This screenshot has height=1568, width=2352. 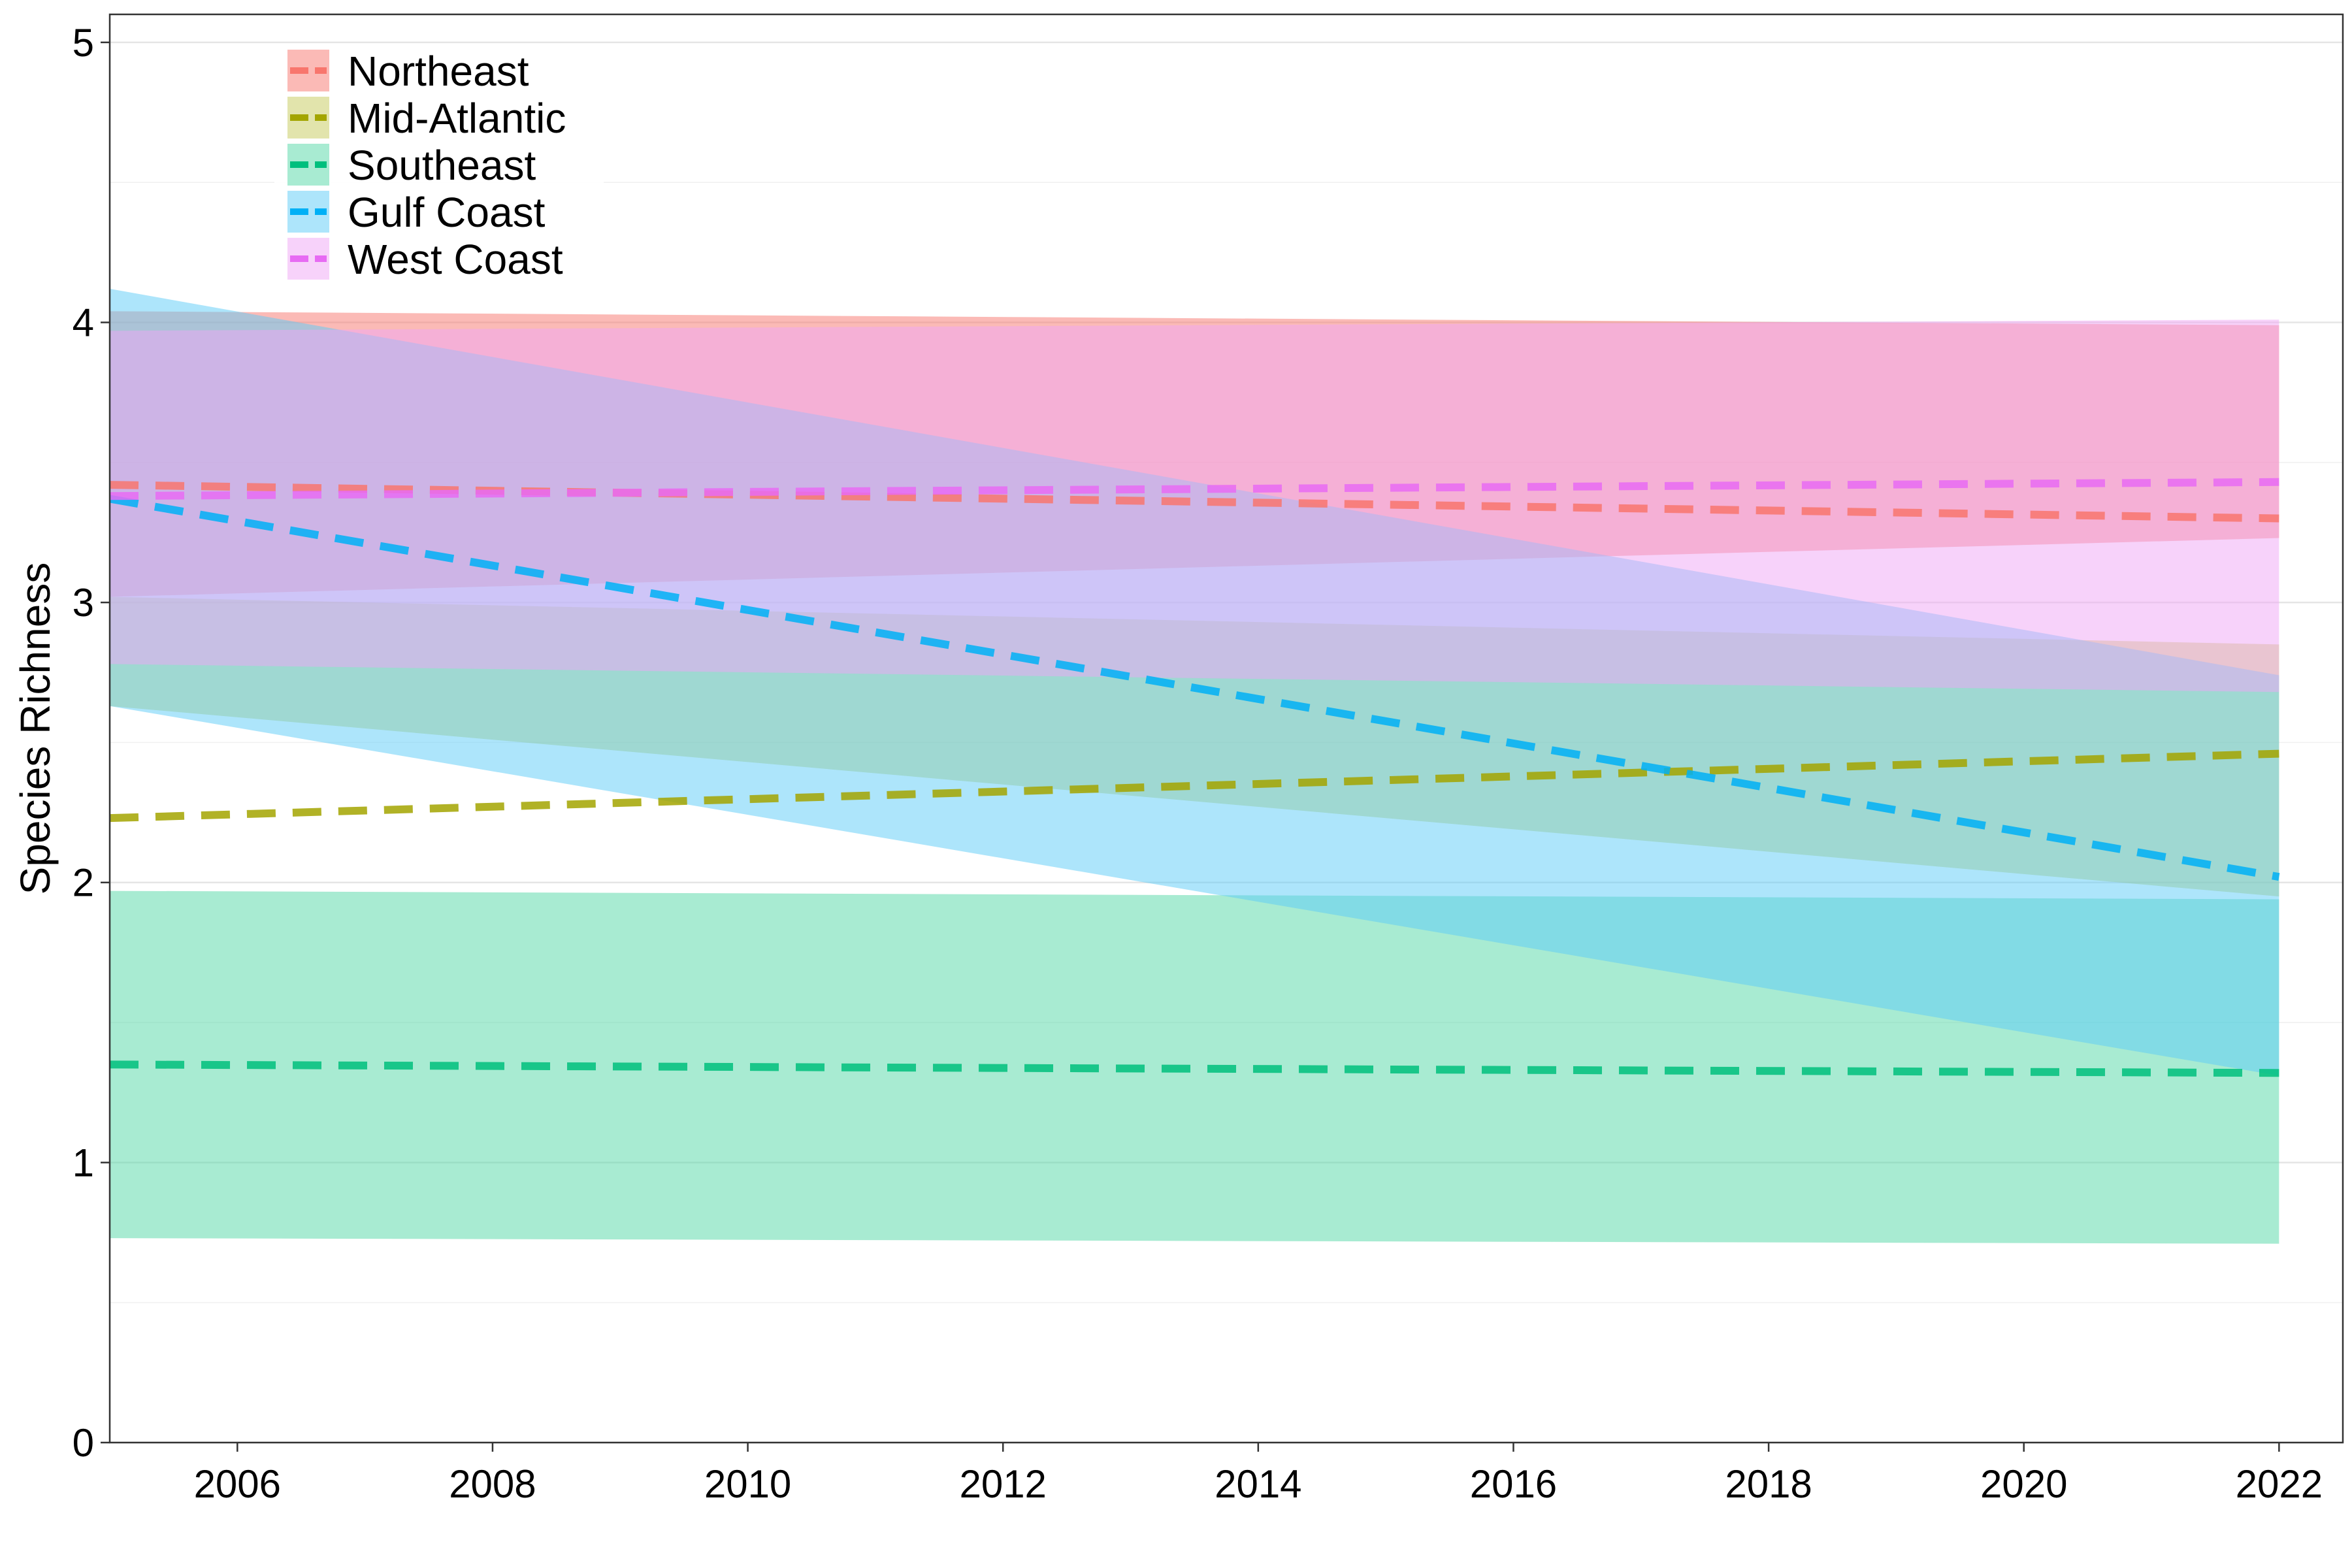 I want to click on x-tick-label-2008: 2008, so click(x=492, y=1484).